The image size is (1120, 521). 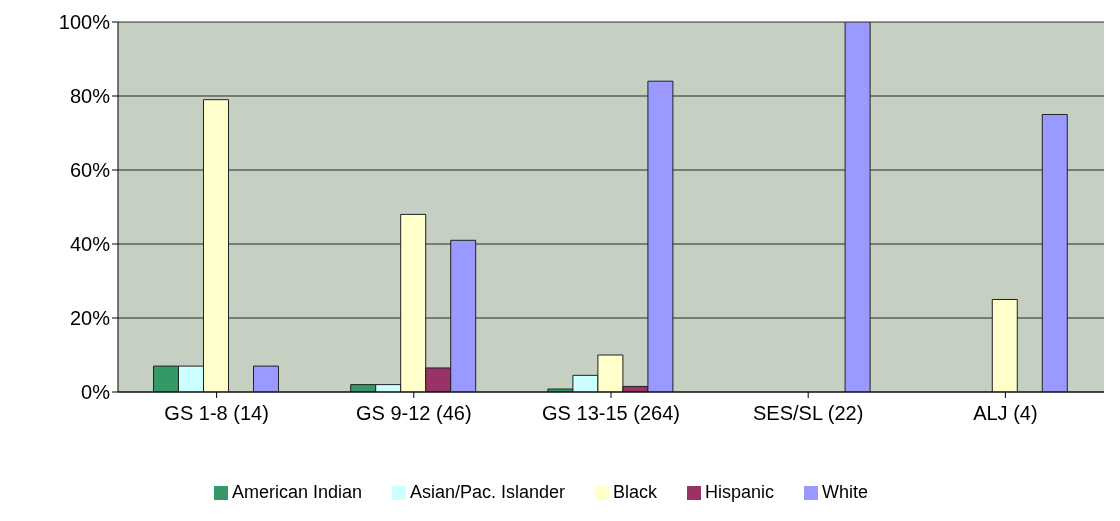 I want to click on y-tick-label: 40%, so click(x=90, y=244).